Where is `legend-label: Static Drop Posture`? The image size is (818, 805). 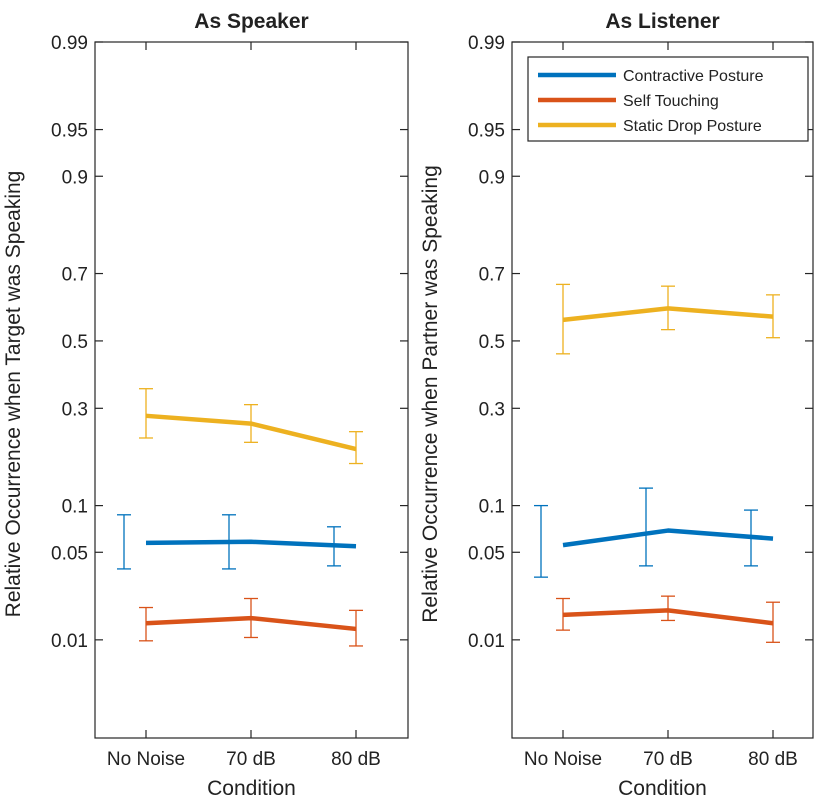 legend-label: Static Drop Posture is located at coordinates (692, 126).